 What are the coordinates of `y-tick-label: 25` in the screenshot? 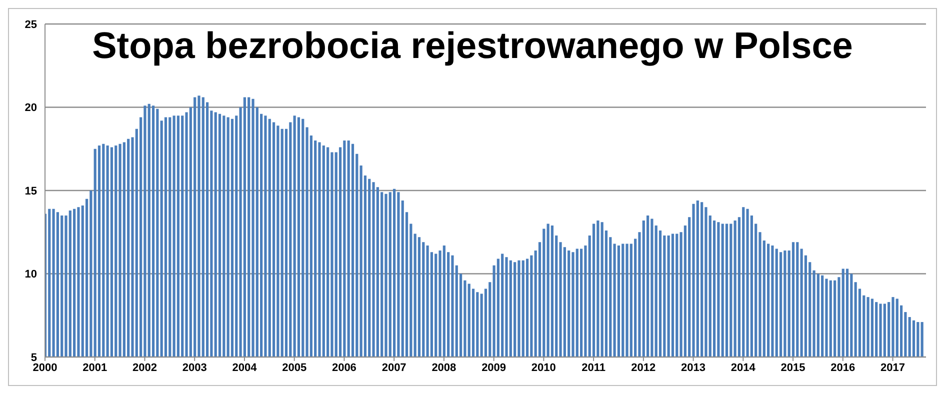 It's located at (30, 24).